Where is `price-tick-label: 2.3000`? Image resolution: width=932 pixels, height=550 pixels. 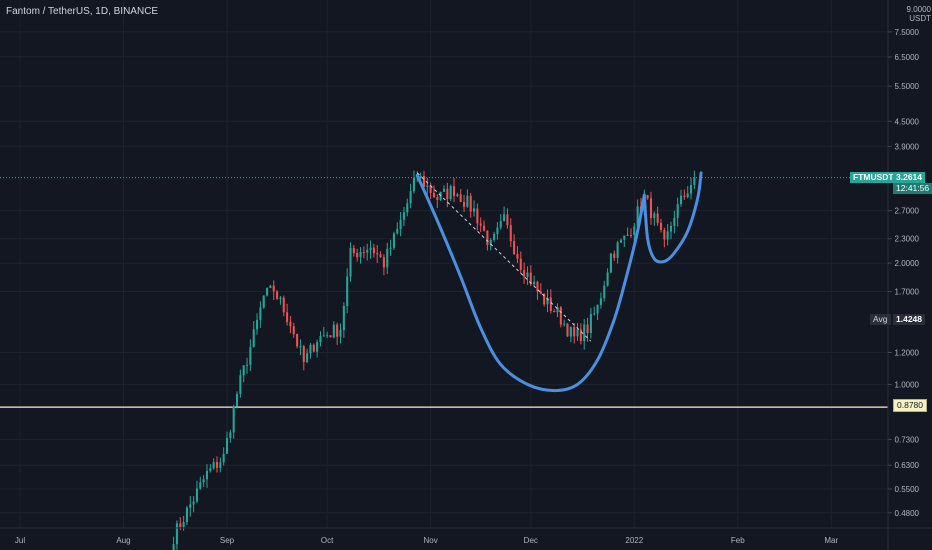 price-tick-label: 2.3000 is located at coordinates (907, 239).